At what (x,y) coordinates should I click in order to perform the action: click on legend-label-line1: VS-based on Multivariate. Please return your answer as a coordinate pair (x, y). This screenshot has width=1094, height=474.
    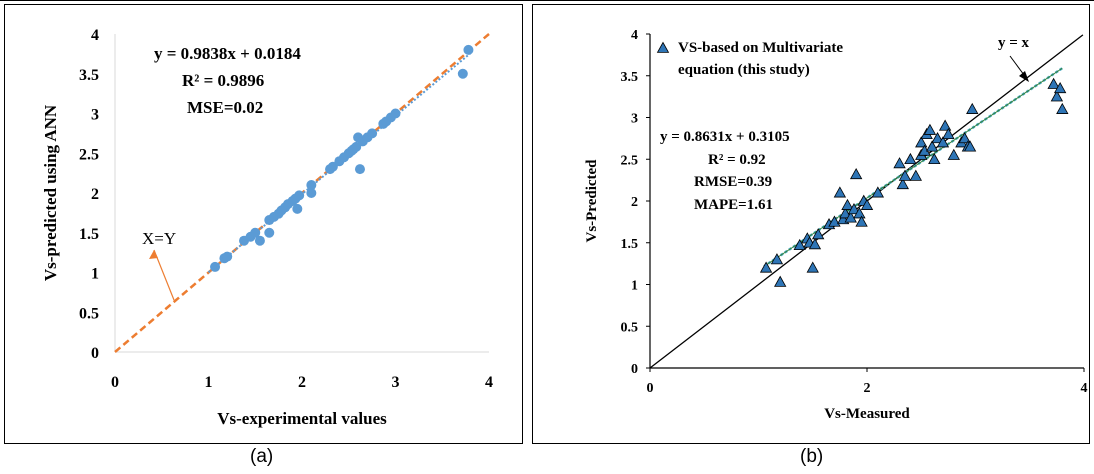
    Looking at the image, I should click on (760, 48).